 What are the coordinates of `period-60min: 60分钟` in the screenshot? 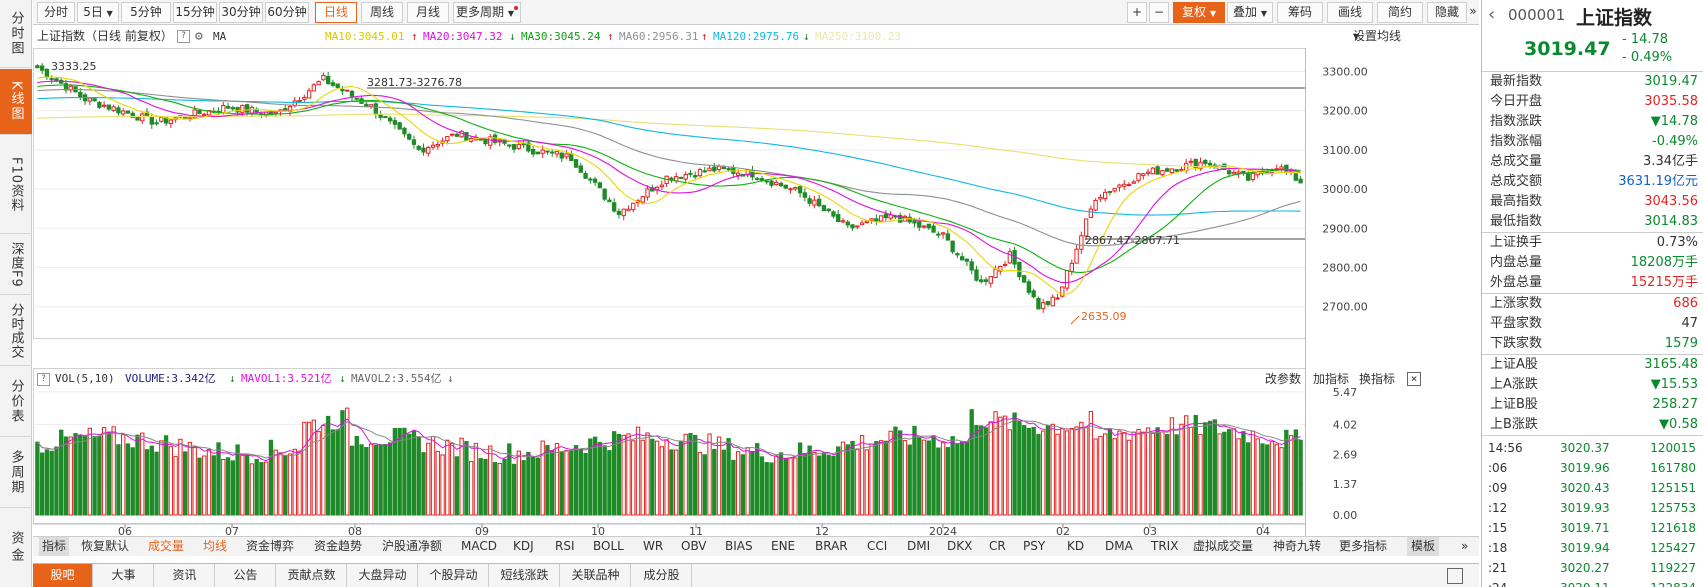 It's located at (287, 12).